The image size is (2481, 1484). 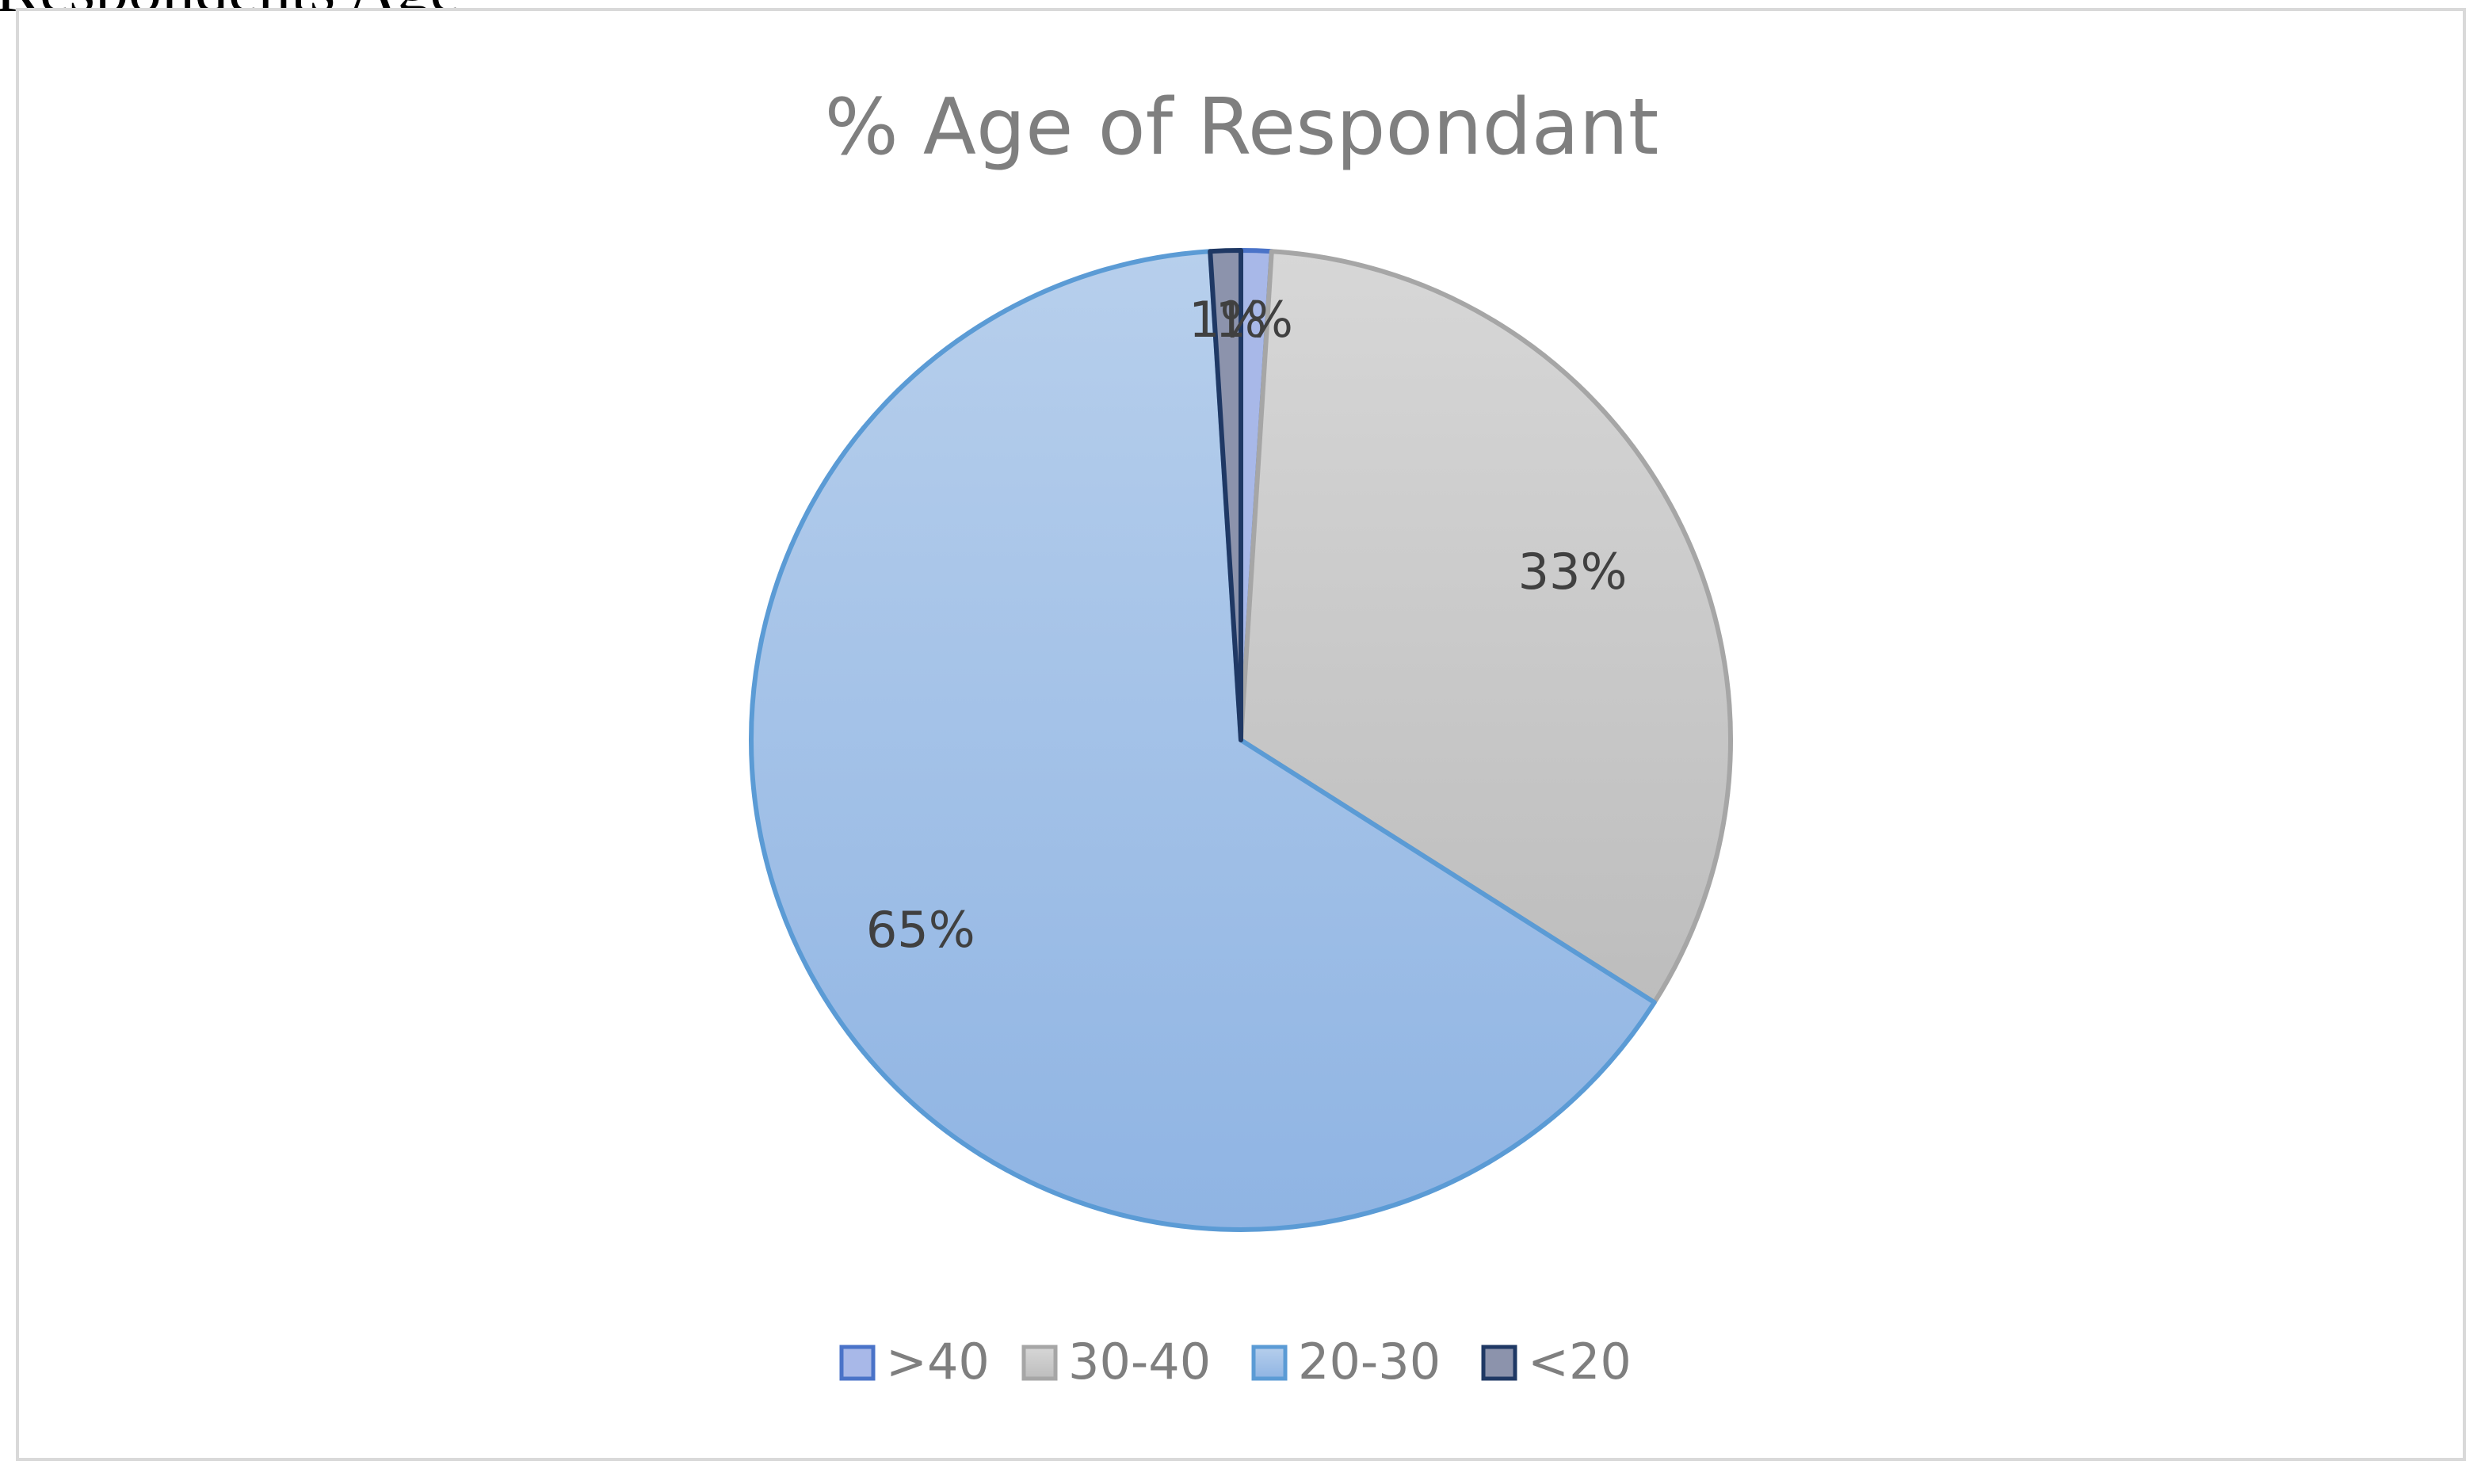 What do you see at coordinates (938, 1362) in the screenshot?
I see `legend-label-40: >40` at bounding box center [938, 1362].